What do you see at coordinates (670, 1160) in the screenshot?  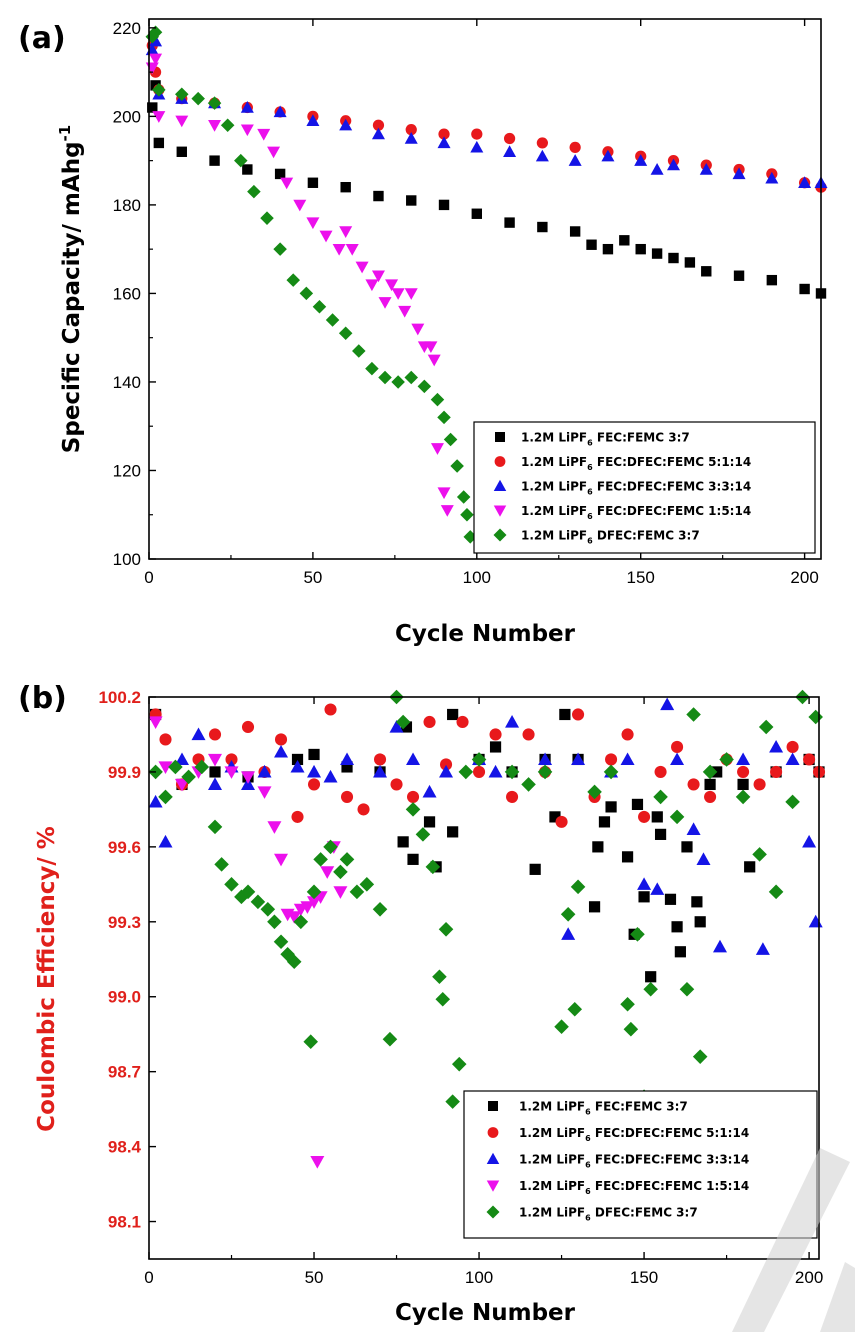 I see `legend-label-suffix: FEC:DFEC:FEMC 3:3:14` at bounding box center [670, 1160].